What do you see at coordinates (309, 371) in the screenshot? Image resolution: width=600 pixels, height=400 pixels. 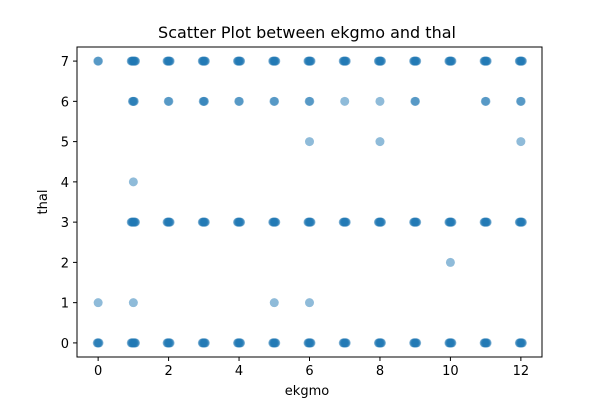 I see `x-tick-label: 6` at bounding box center [309, 371].